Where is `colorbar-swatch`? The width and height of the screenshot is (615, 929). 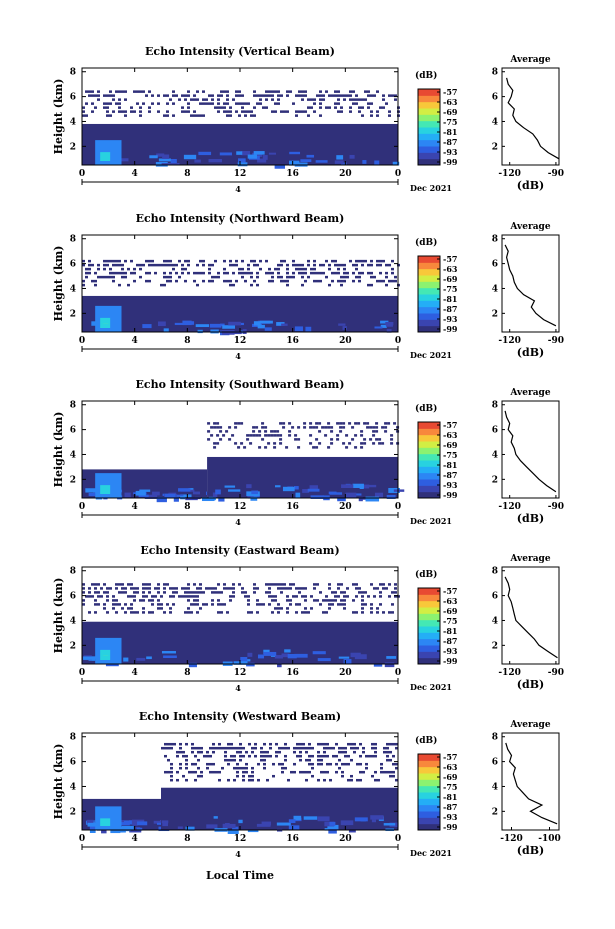
colorbar-swatch is located at coordinates (429, 118).